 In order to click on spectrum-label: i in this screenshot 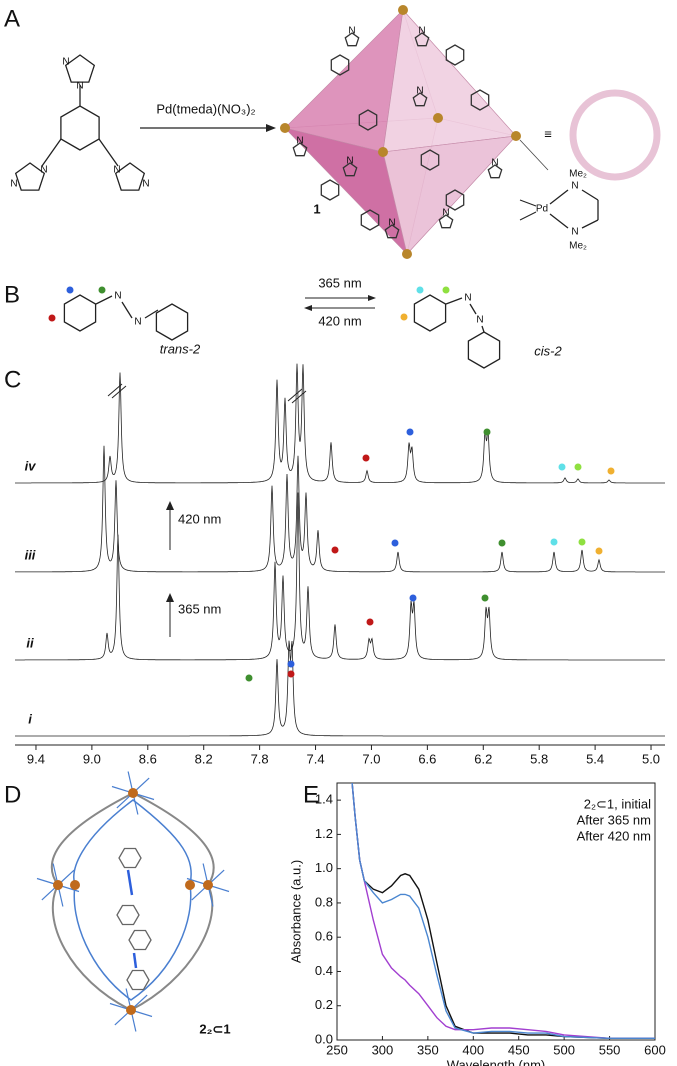, I will do `click(30, 718)`.